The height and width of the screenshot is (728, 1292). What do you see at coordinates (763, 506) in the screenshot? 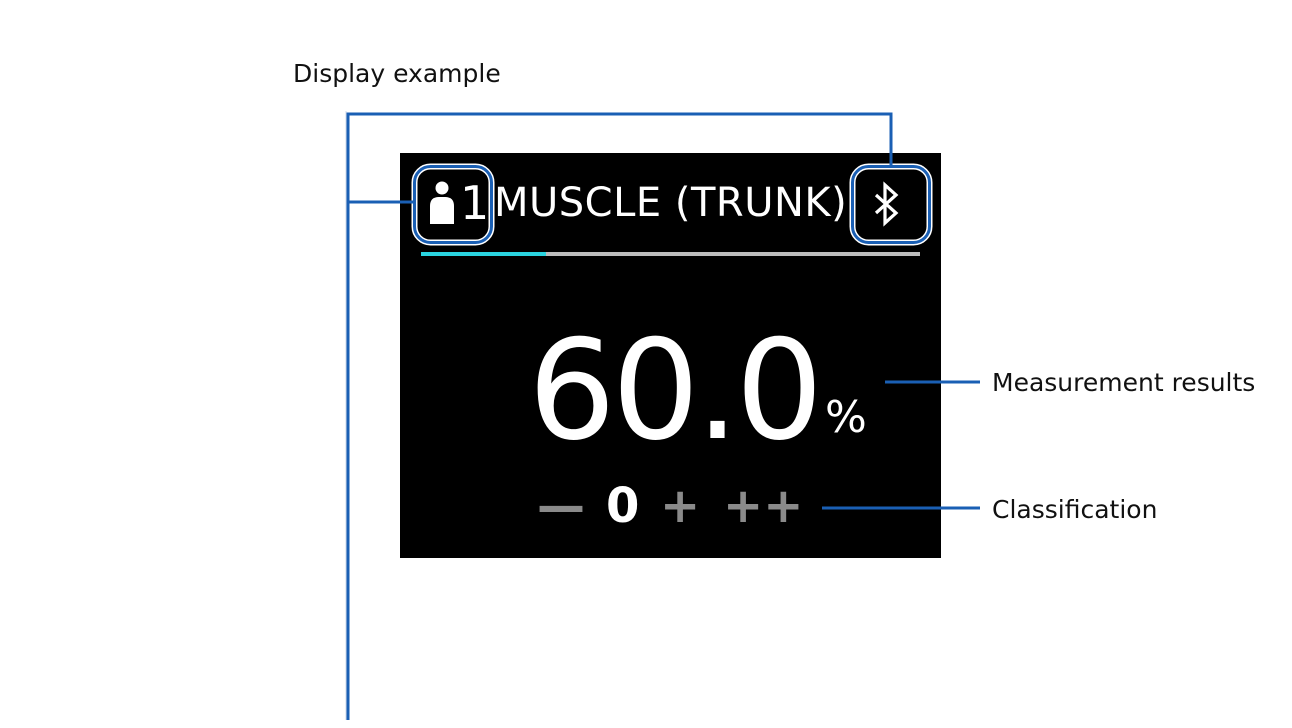
I see `classification-plusplus: ++` at bounding box center [763, 506].